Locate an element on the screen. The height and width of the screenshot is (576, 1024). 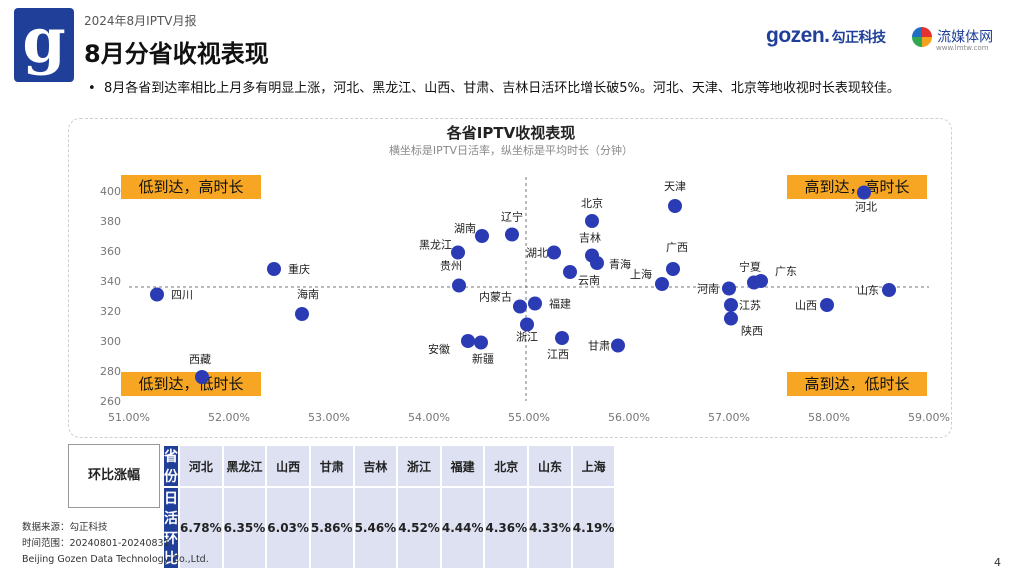
x-tick-label: 56.00% is located at coordinates (629, 417).